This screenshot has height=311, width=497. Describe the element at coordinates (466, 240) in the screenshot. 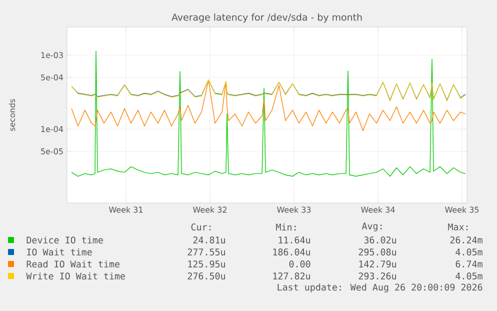

I see `text: 26.24m` at that location.